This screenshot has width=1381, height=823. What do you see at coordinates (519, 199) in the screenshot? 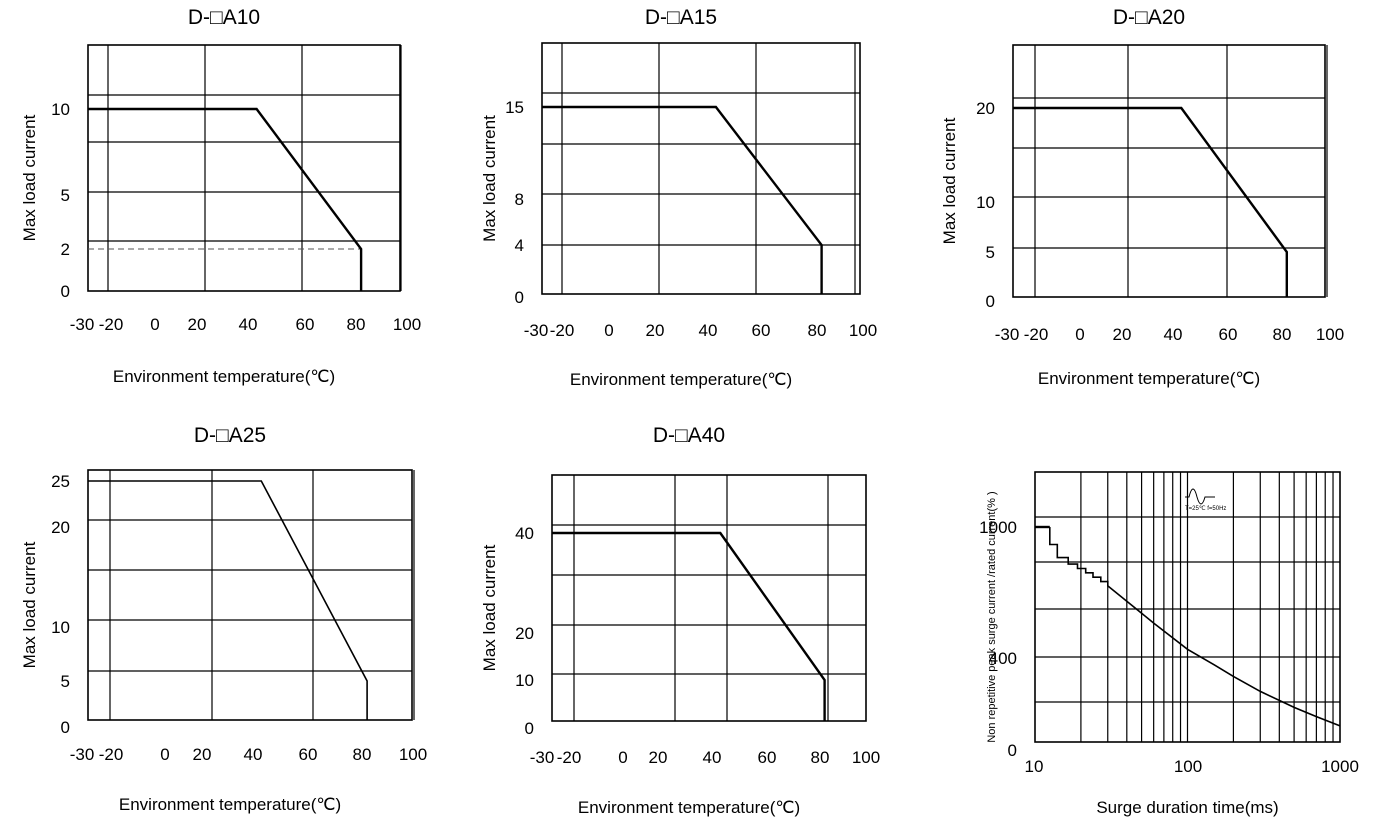
I see `y-tick-label: 8` at bounding box center [519, 199].